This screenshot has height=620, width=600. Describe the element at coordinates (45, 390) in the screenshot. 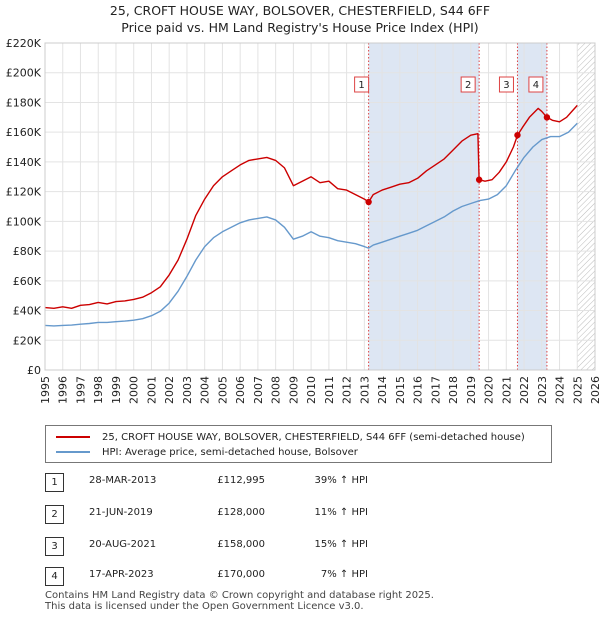

I see `x-tick-label: 1995` at that location.